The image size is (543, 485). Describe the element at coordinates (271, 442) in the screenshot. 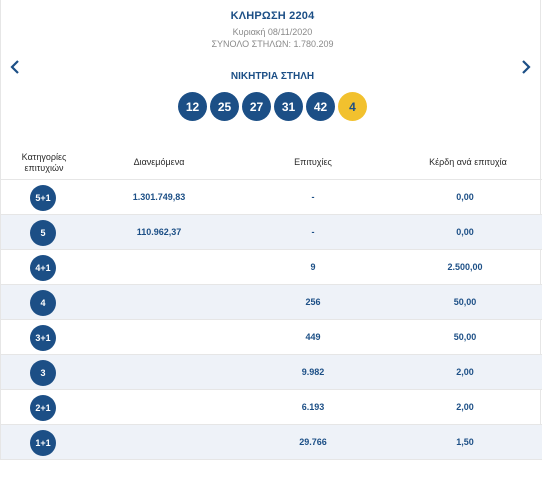

I see `table-row: 1+1 29.766 1,50` at that location.